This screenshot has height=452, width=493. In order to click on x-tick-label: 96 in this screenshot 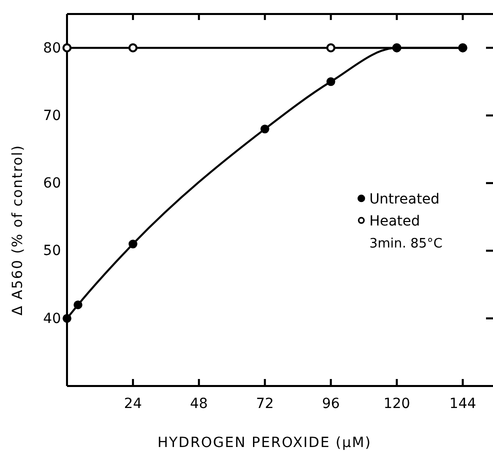, I will do `click(331, 404)`.